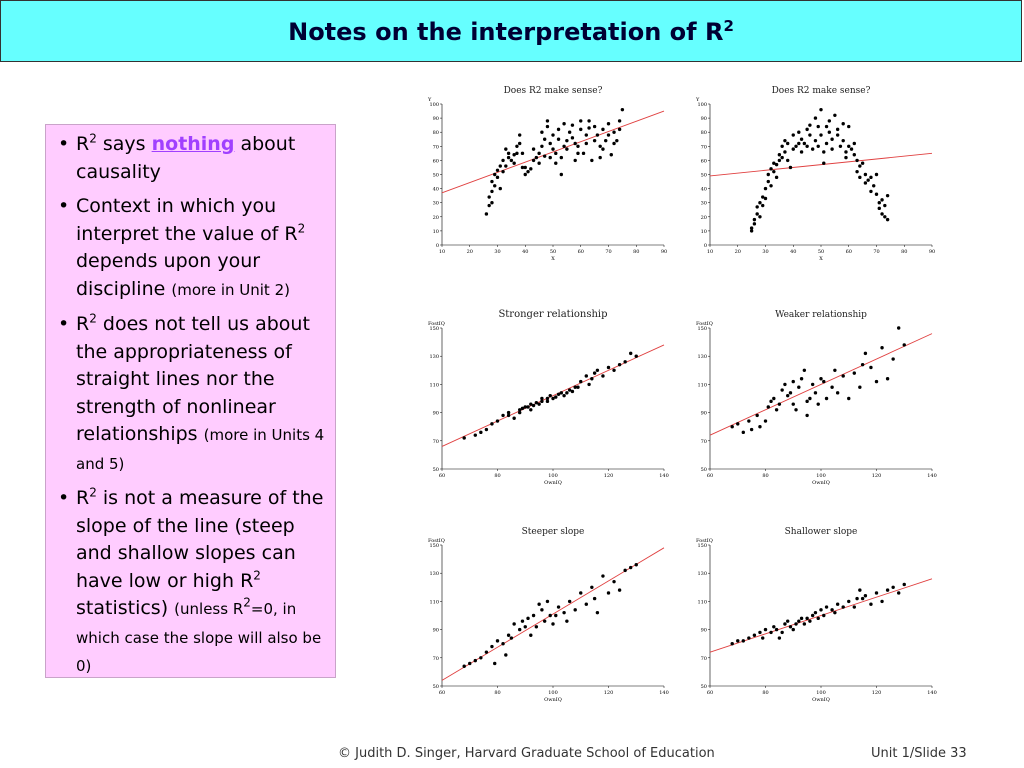 The width and height of the screenshot is (1024, 768). Describe the element at coordinates (553, 532) in the screenshot. I see `chart-title: Steeper slope` at that location.